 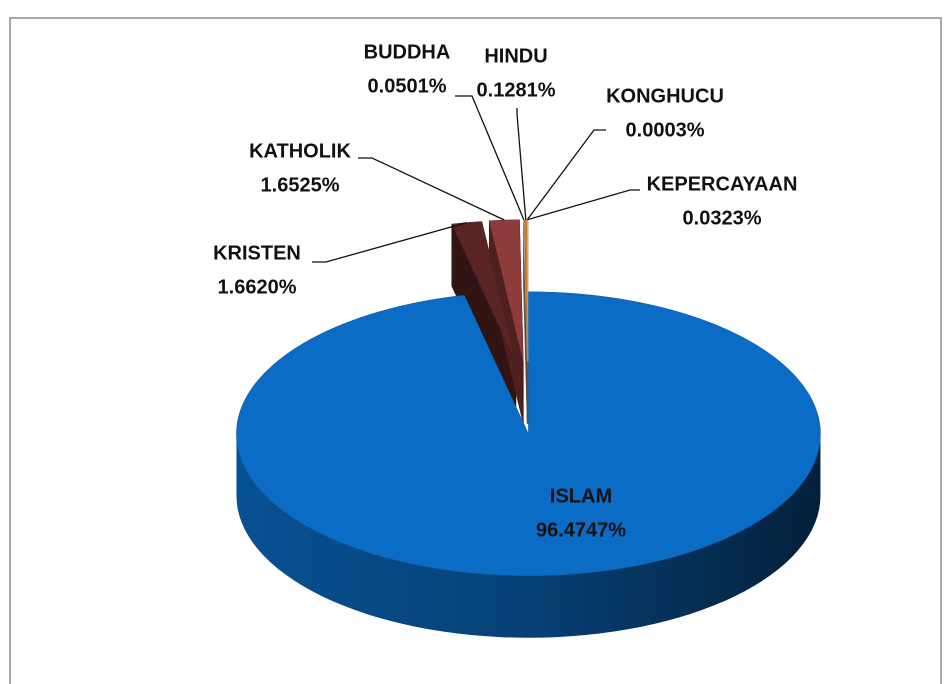 What do you see at coordinates (581, 530) in the screenshot?
I see `slice-label-value: 96.4747%` at bounding box center [581, 530].